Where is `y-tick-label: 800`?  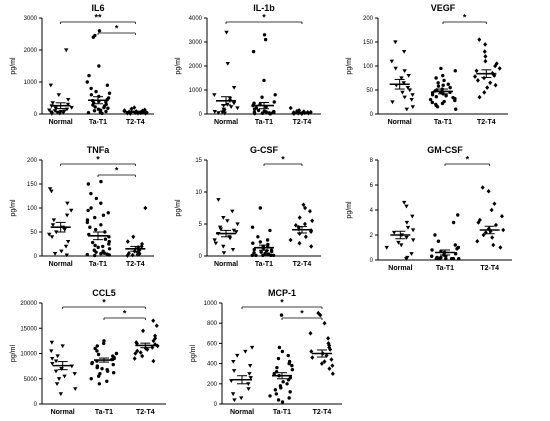
y-tick-label: 800 is located at coordinates (212, 324).